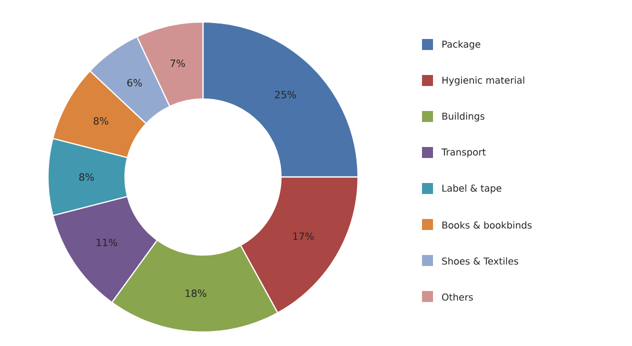  What do you see at coordinates (461, 45) in the screenshot?
I see `legend-label: Package` at bounding box center [461, 45].